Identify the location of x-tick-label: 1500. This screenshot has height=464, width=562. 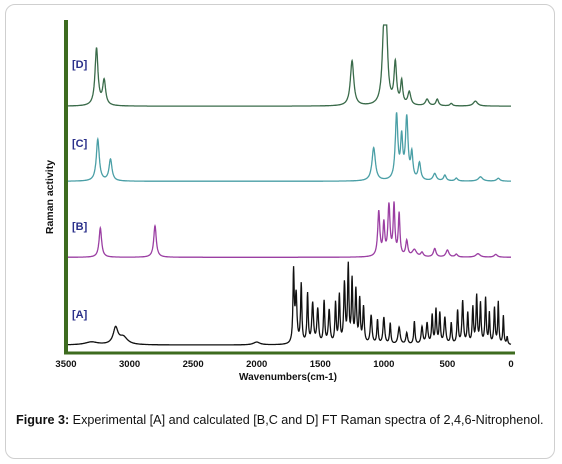
(320, 364).